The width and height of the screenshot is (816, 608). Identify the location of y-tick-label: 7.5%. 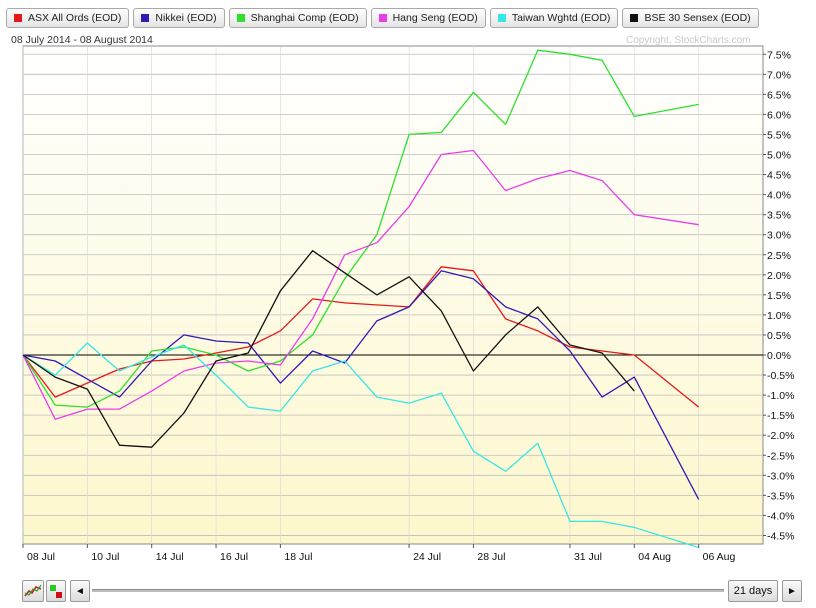
(779, 55).